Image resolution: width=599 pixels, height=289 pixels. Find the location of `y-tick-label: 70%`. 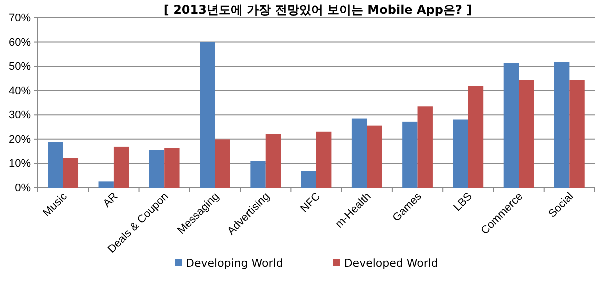

y-tick-label: 70% is located at coordinates (20, 18).